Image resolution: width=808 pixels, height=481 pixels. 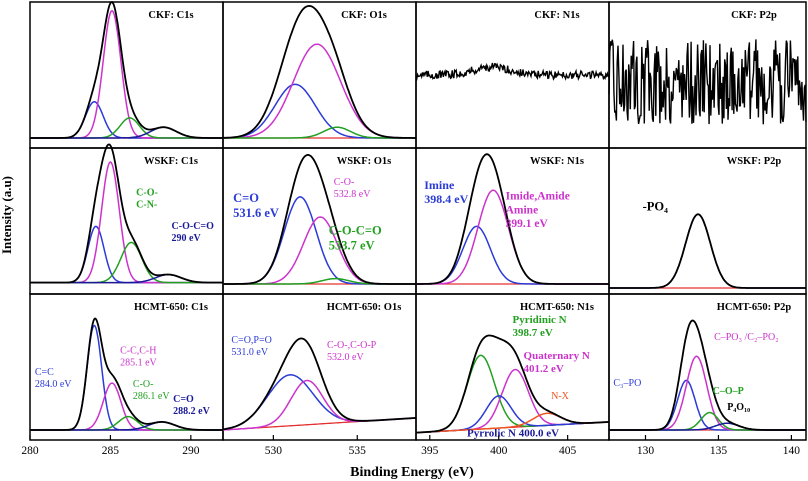 I want to click on annotation-label: Pyrrolic N 400.0 eV, so click(x=513, y=434).